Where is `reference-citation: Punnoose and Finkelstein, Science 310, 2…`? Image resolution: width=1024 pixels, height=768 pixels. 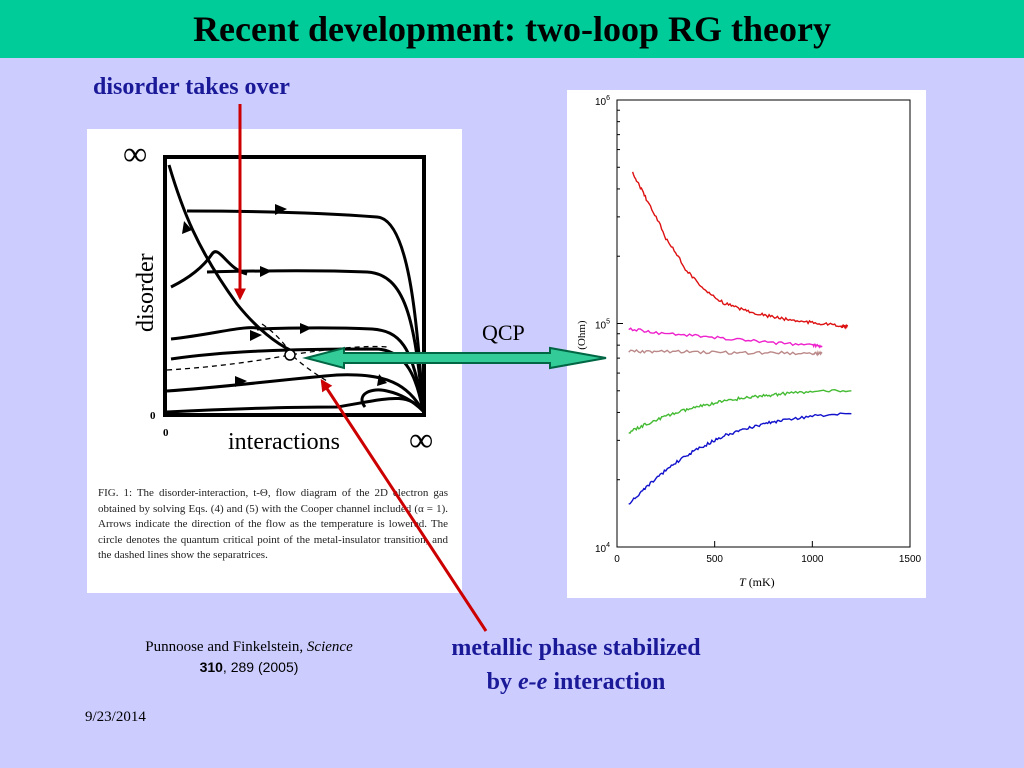 reference-citation: Punnoose and Finkelstein, Science 310, 2… is located at coordinates (249, 657).